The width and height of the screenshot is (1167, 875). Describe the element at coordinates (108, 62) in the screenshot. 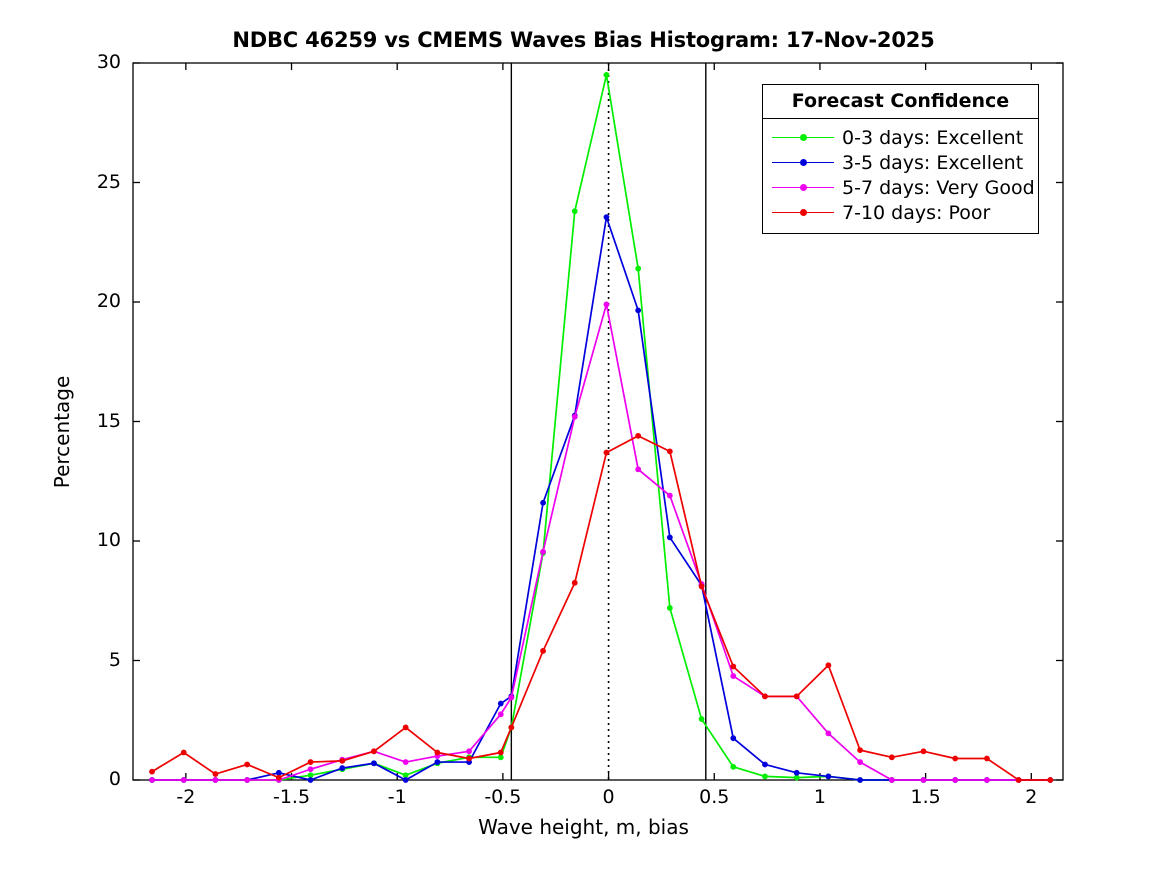

I see `y-tick-label: 30` at that location.